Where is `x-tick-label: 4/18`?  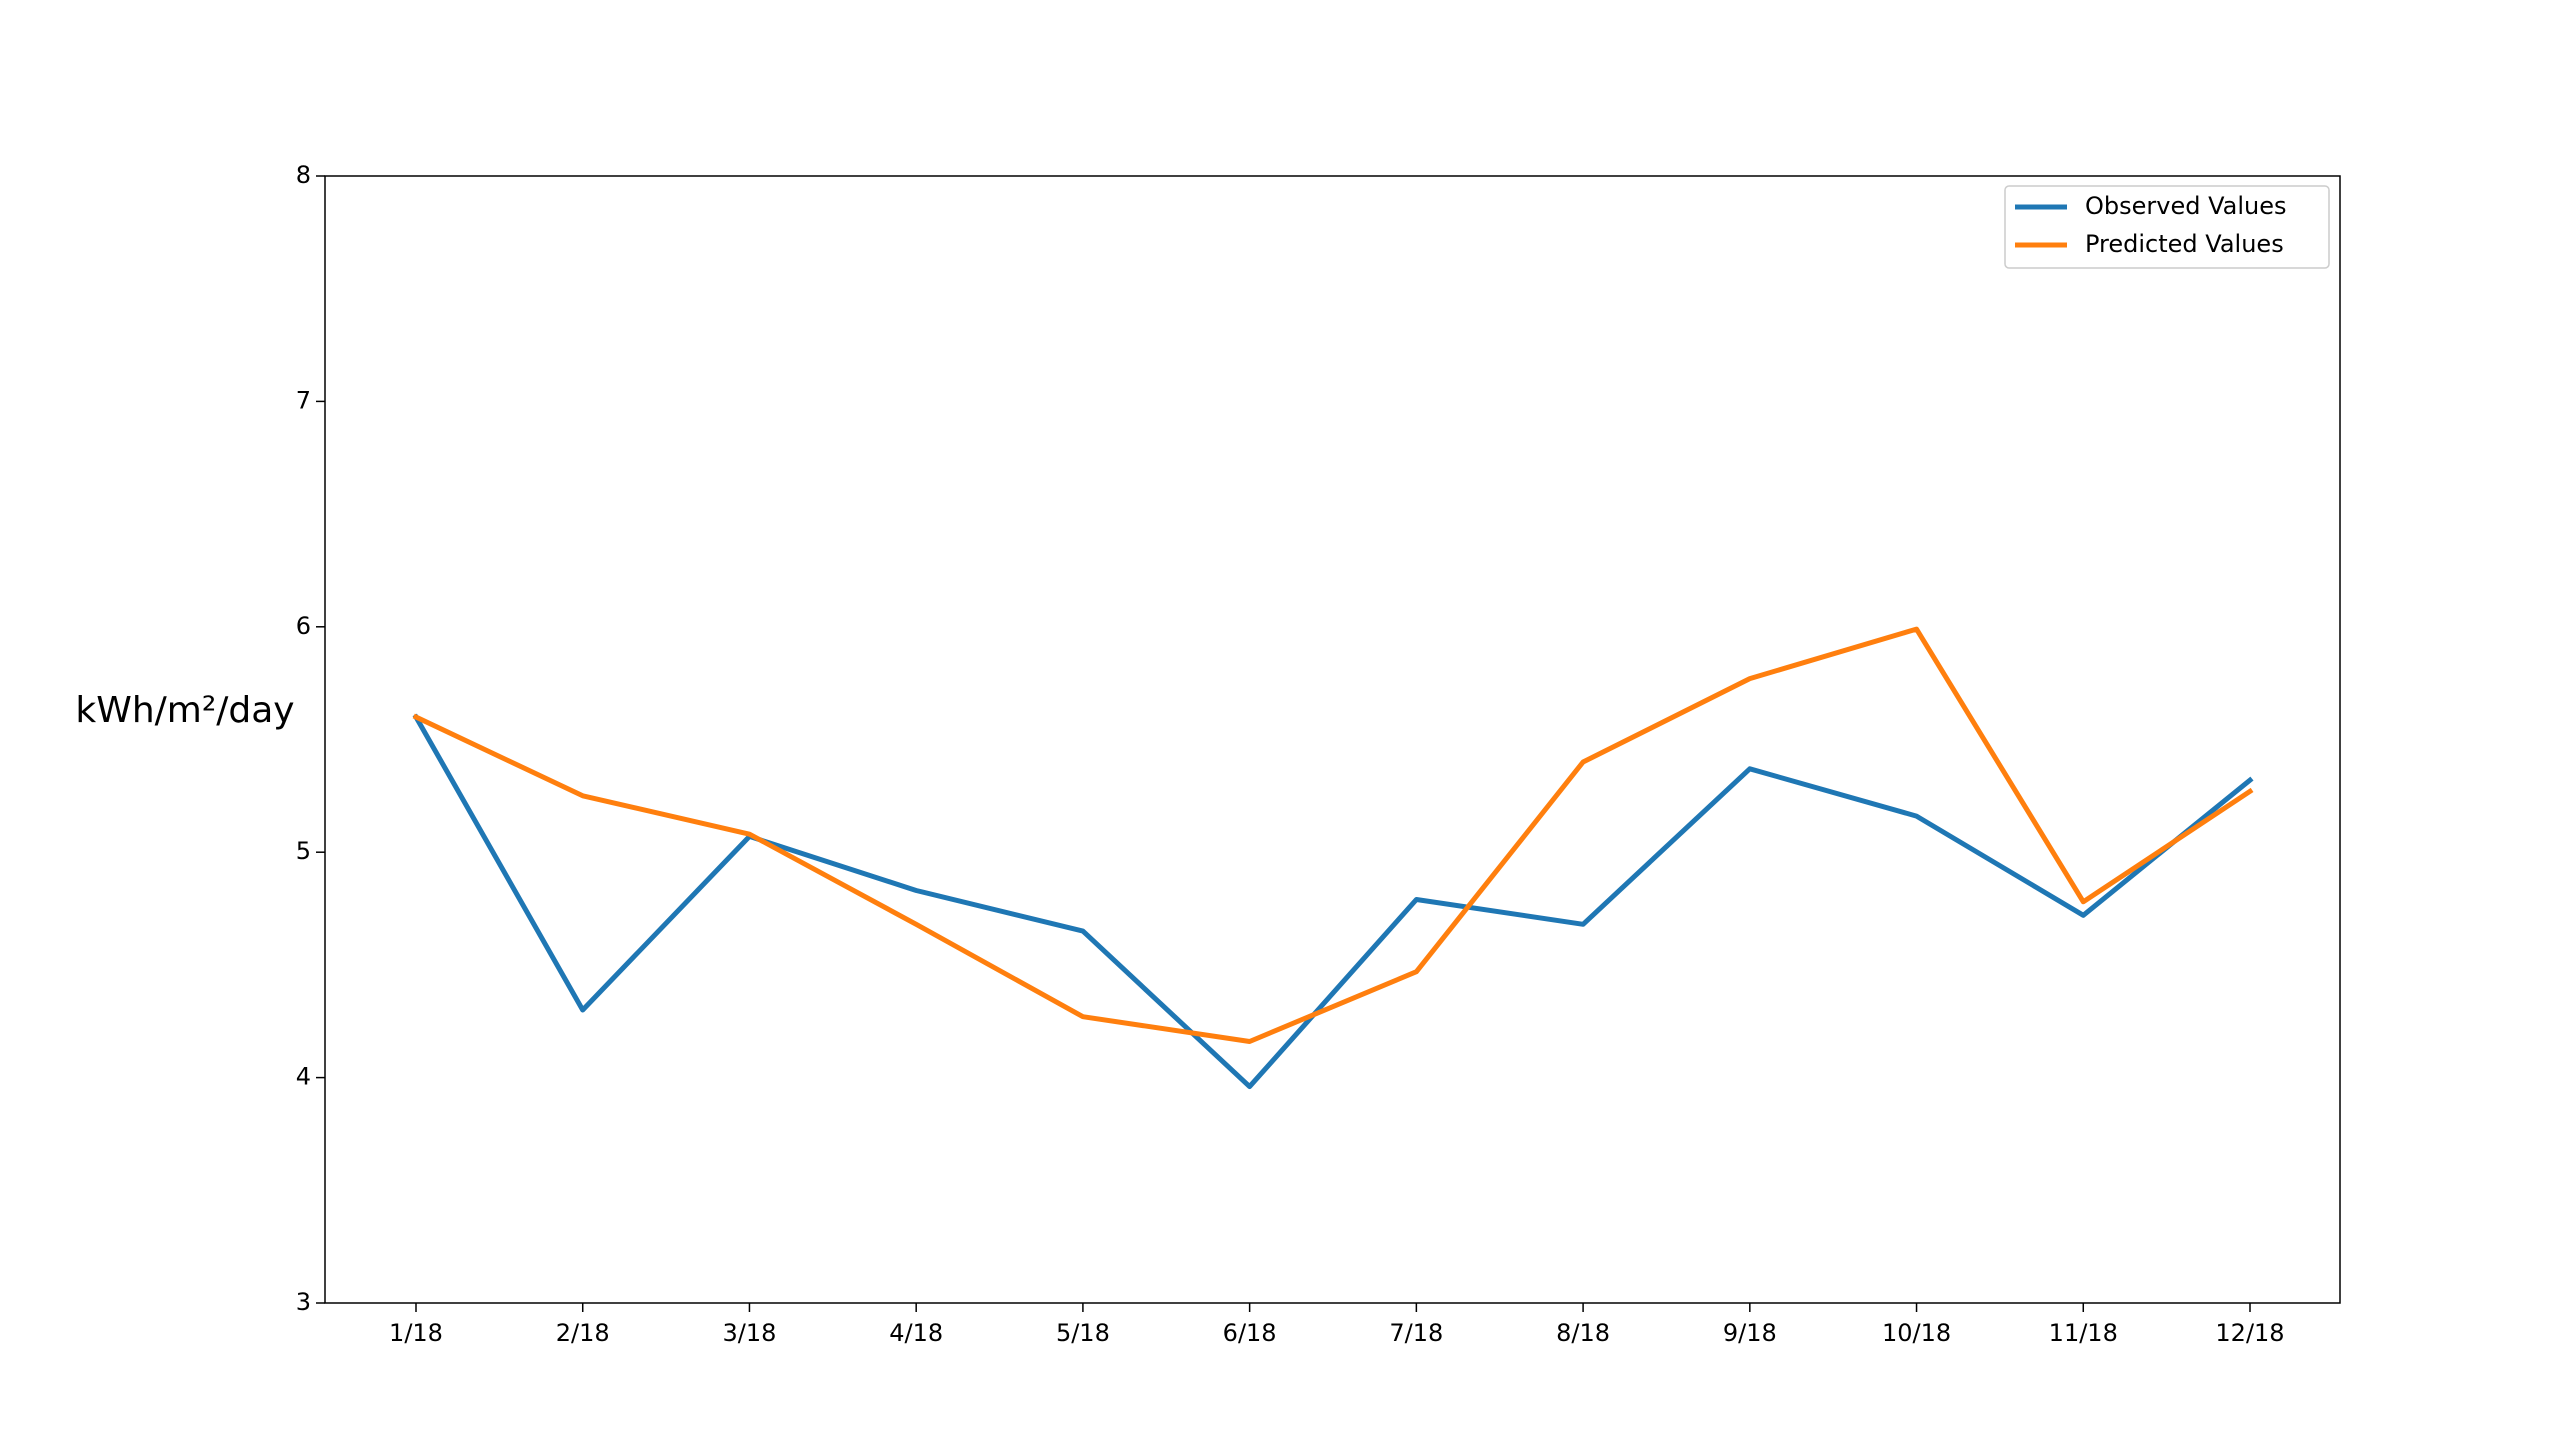 x-tick-label: 4/18 is located at coordinates (916, 1333).